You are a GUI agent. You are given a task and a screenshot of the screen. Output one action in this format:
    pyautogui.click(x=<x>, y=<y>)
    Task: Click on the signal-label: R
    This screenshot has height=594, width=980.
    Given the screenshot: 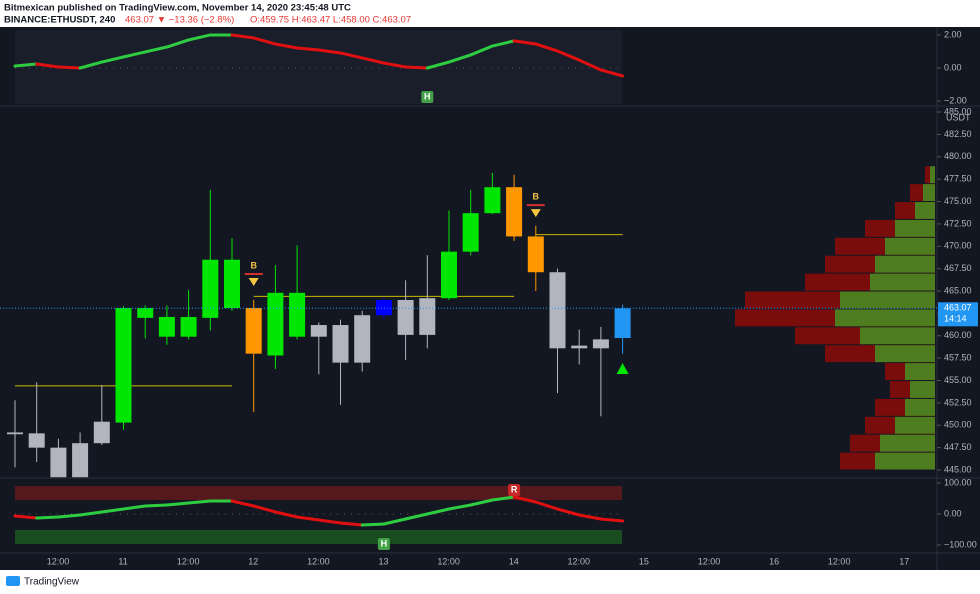 What is the action you would take?
    pyautogui.click(x=514, y=489)
    